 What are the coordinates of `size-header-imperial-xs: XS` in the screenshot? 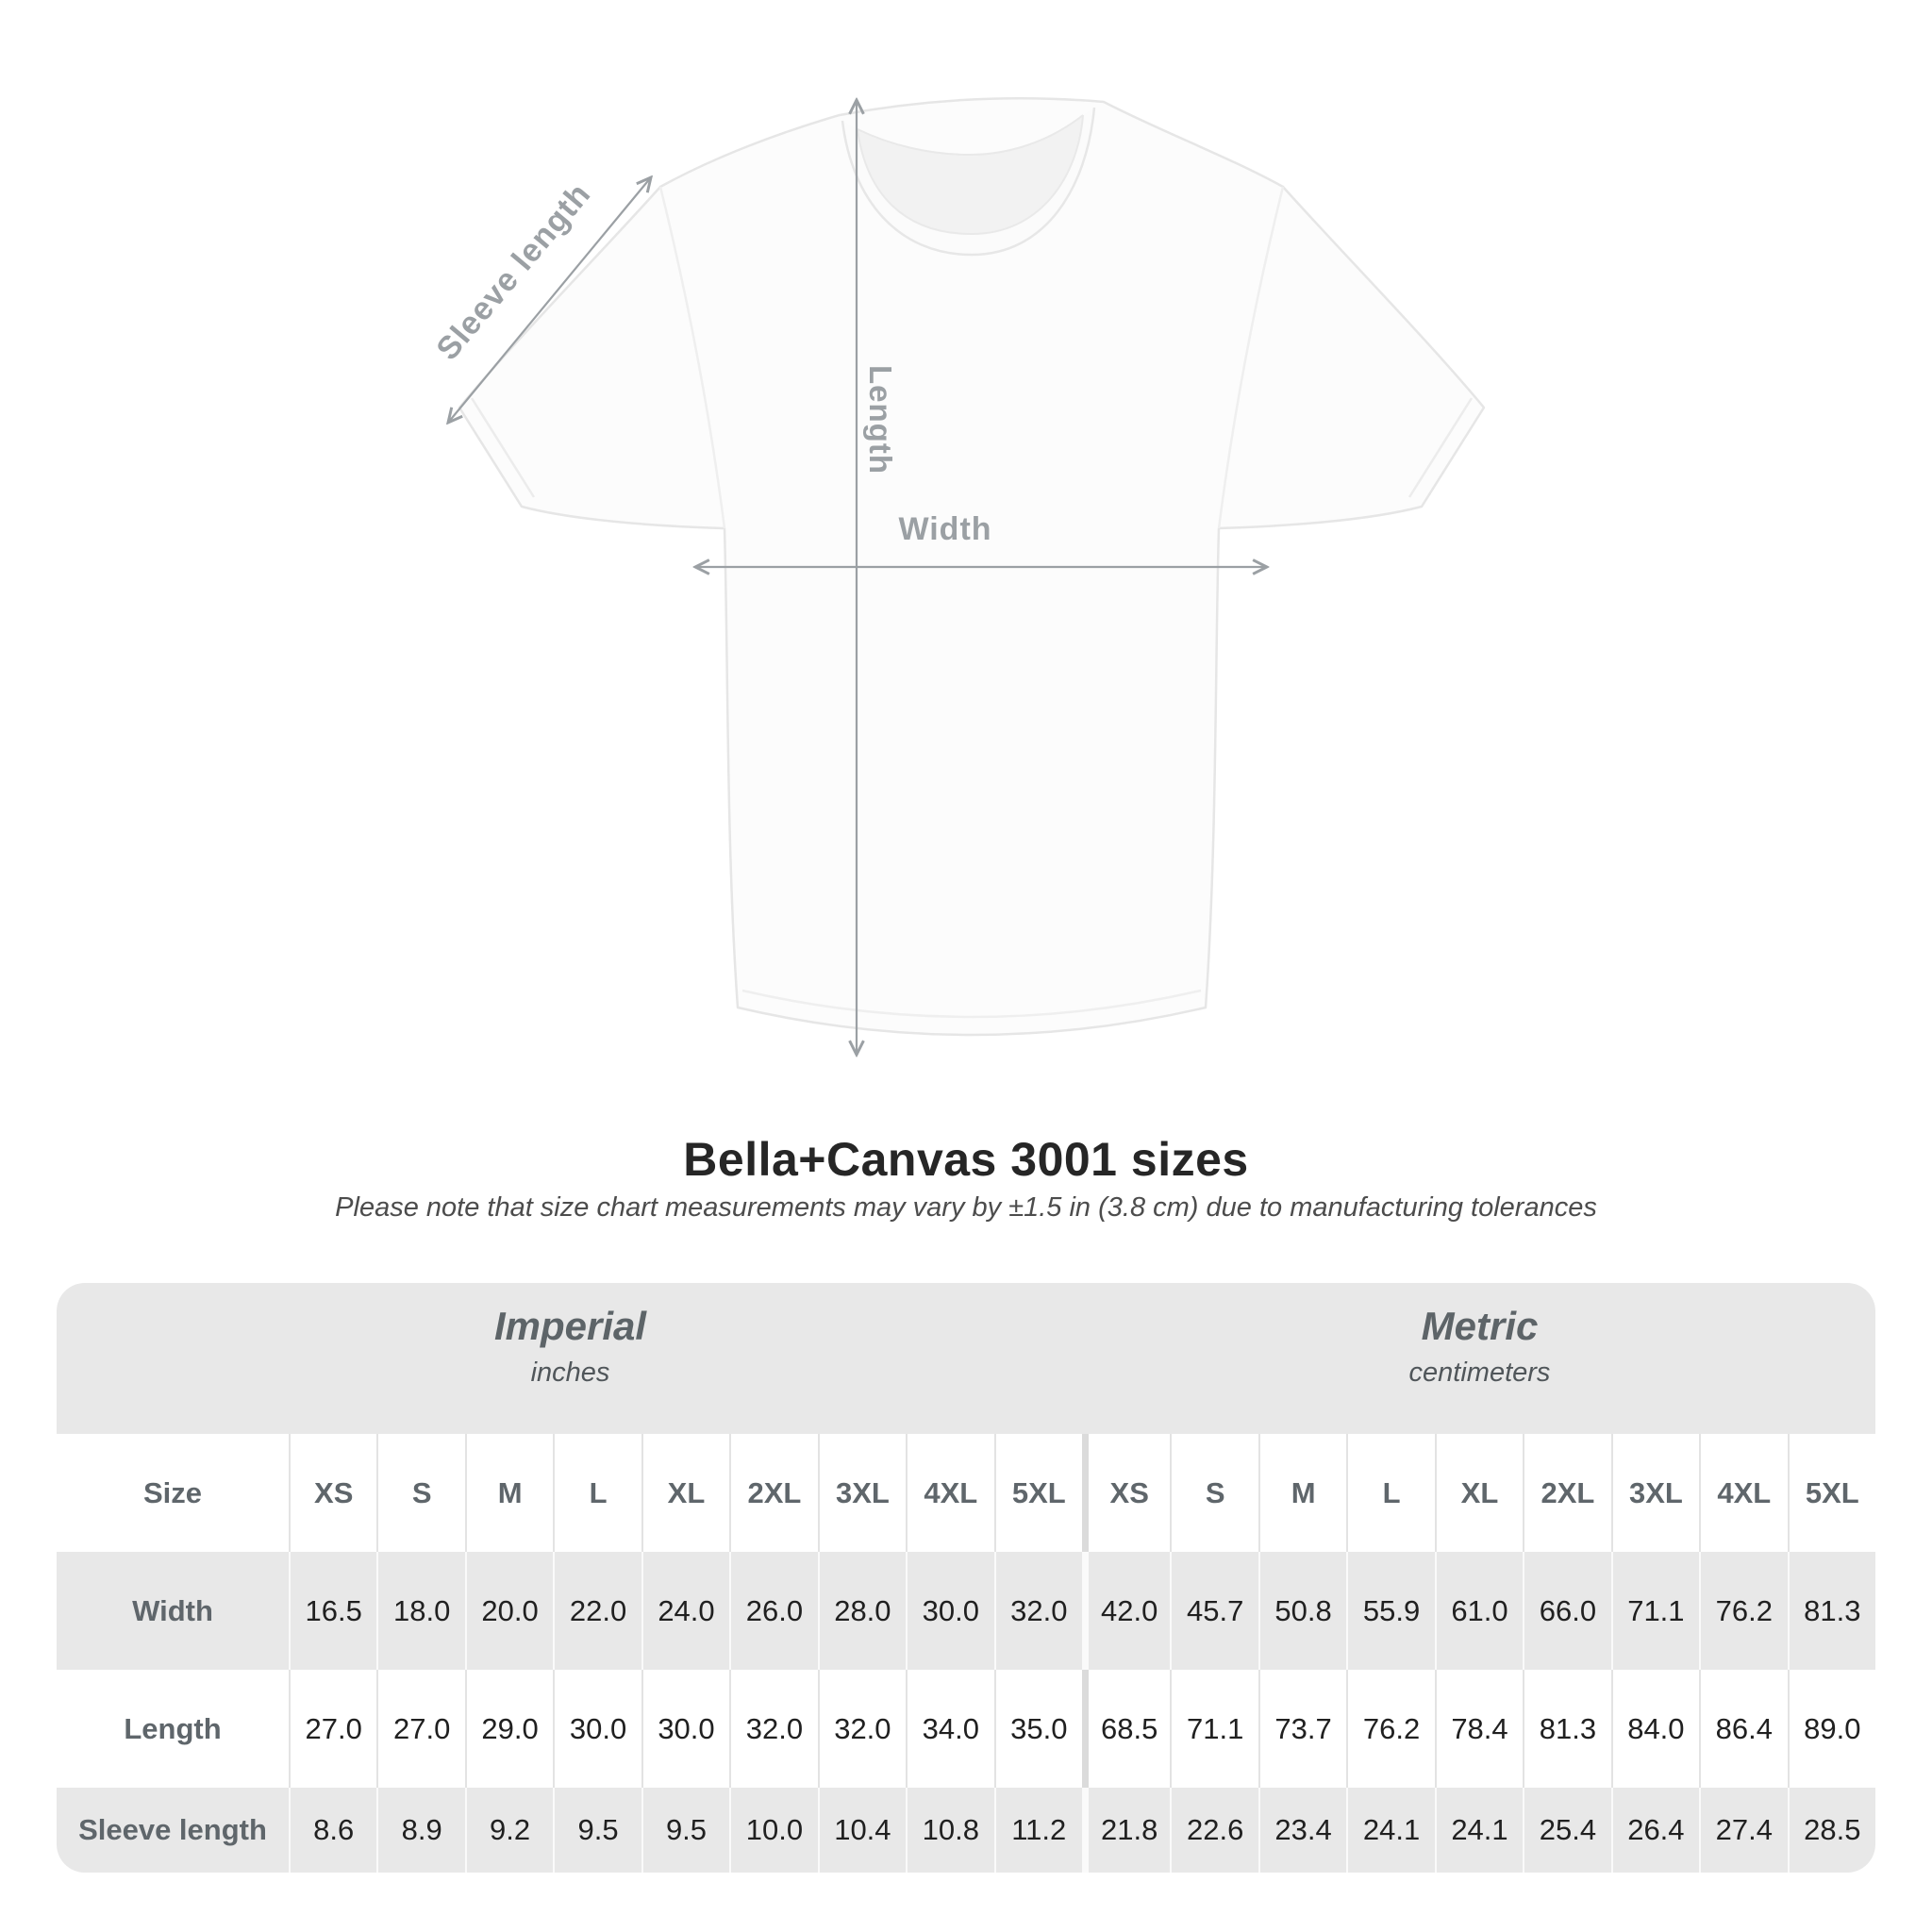 It's located at (333, 1493).